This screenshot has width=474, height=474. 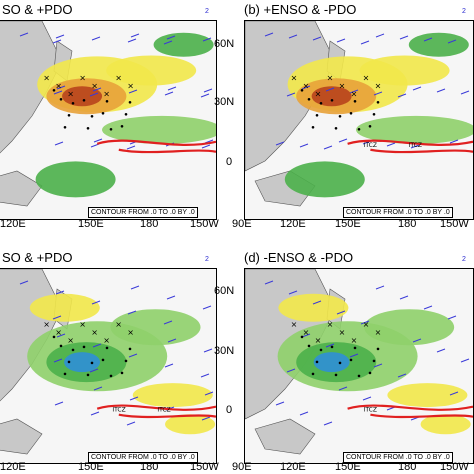 I want to click on panel-b-xtick: 90E, so click(x=242, y=224).